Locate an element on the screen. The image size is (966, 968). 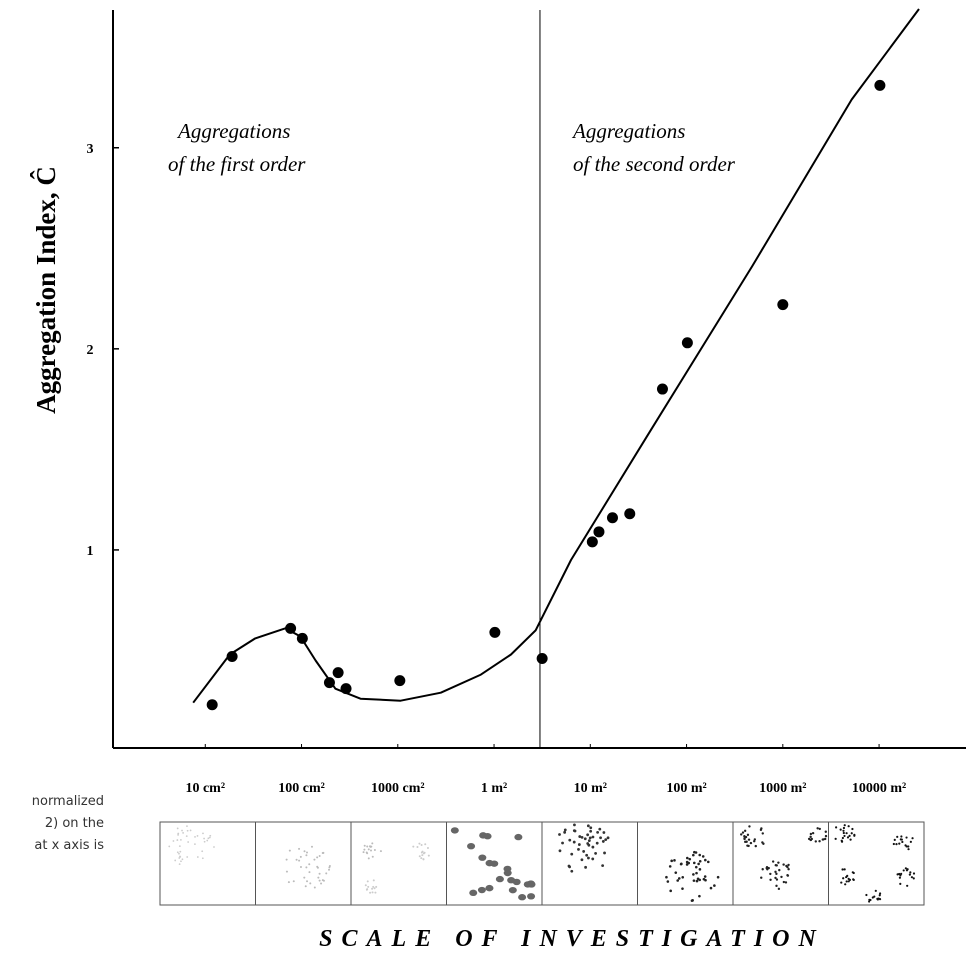
y-tick-label: 2 is located at coordinates (90, 350).